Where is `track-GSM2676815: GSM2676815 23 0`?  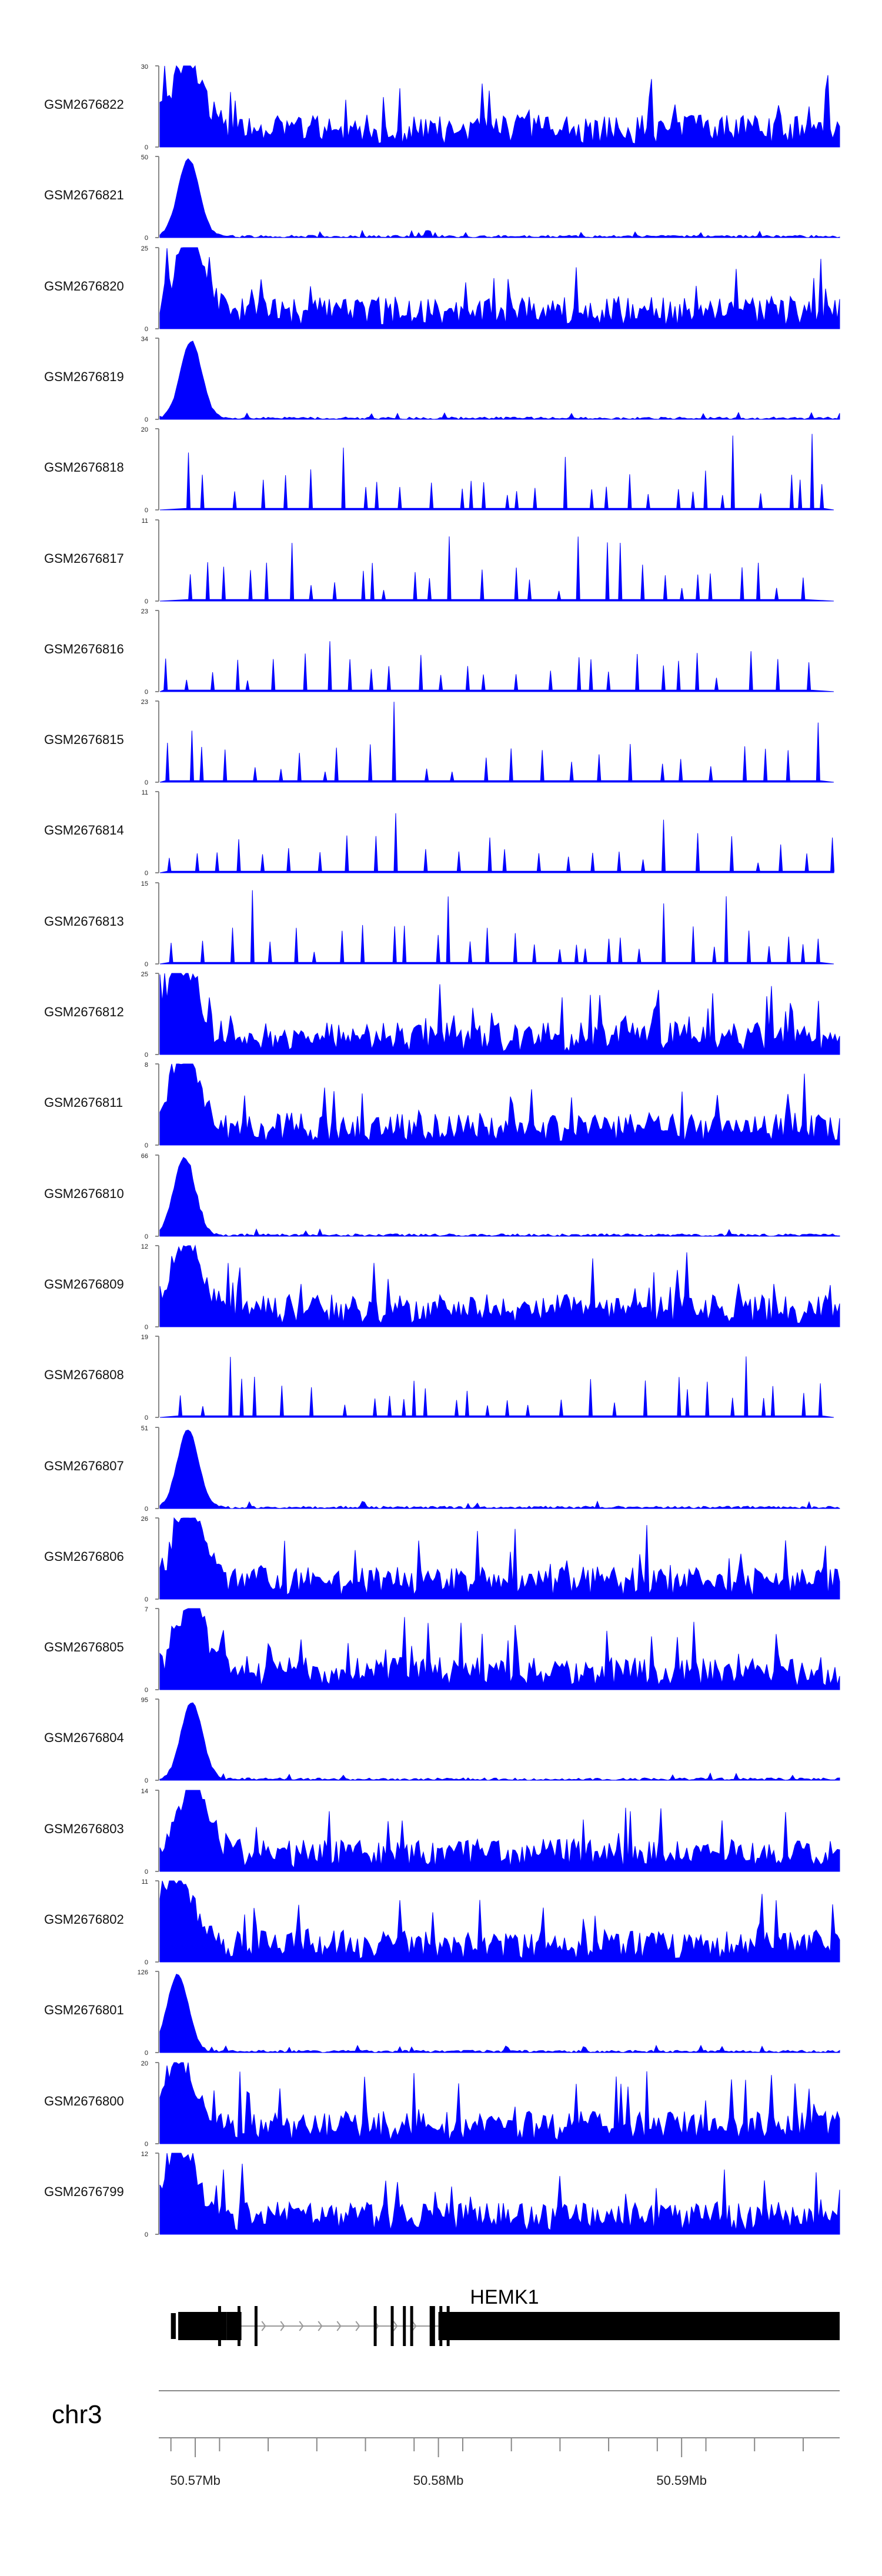 track-GSM2676815: GSM2676815 23 0 is located at coordinates (439, 742).